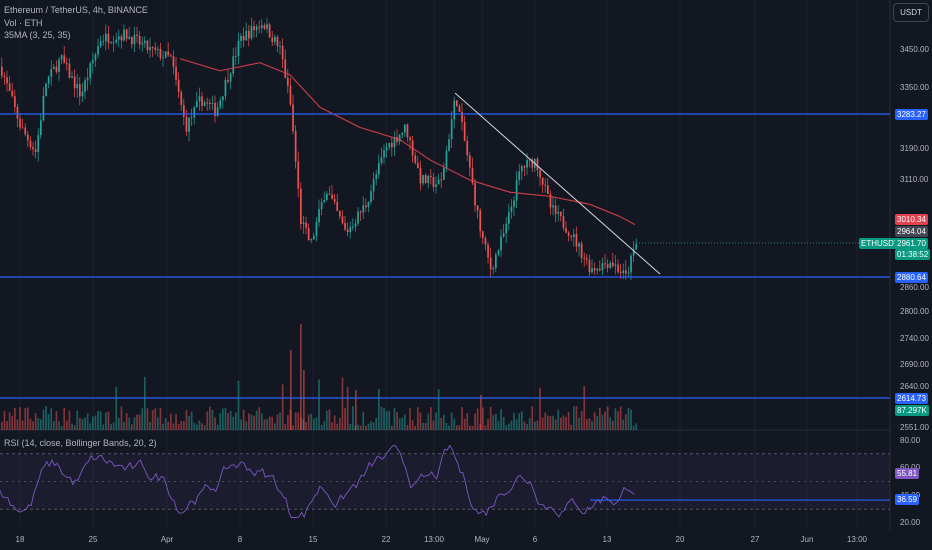 The image size is (932, 550). I want to click on volume-bars, so click(319, 377).